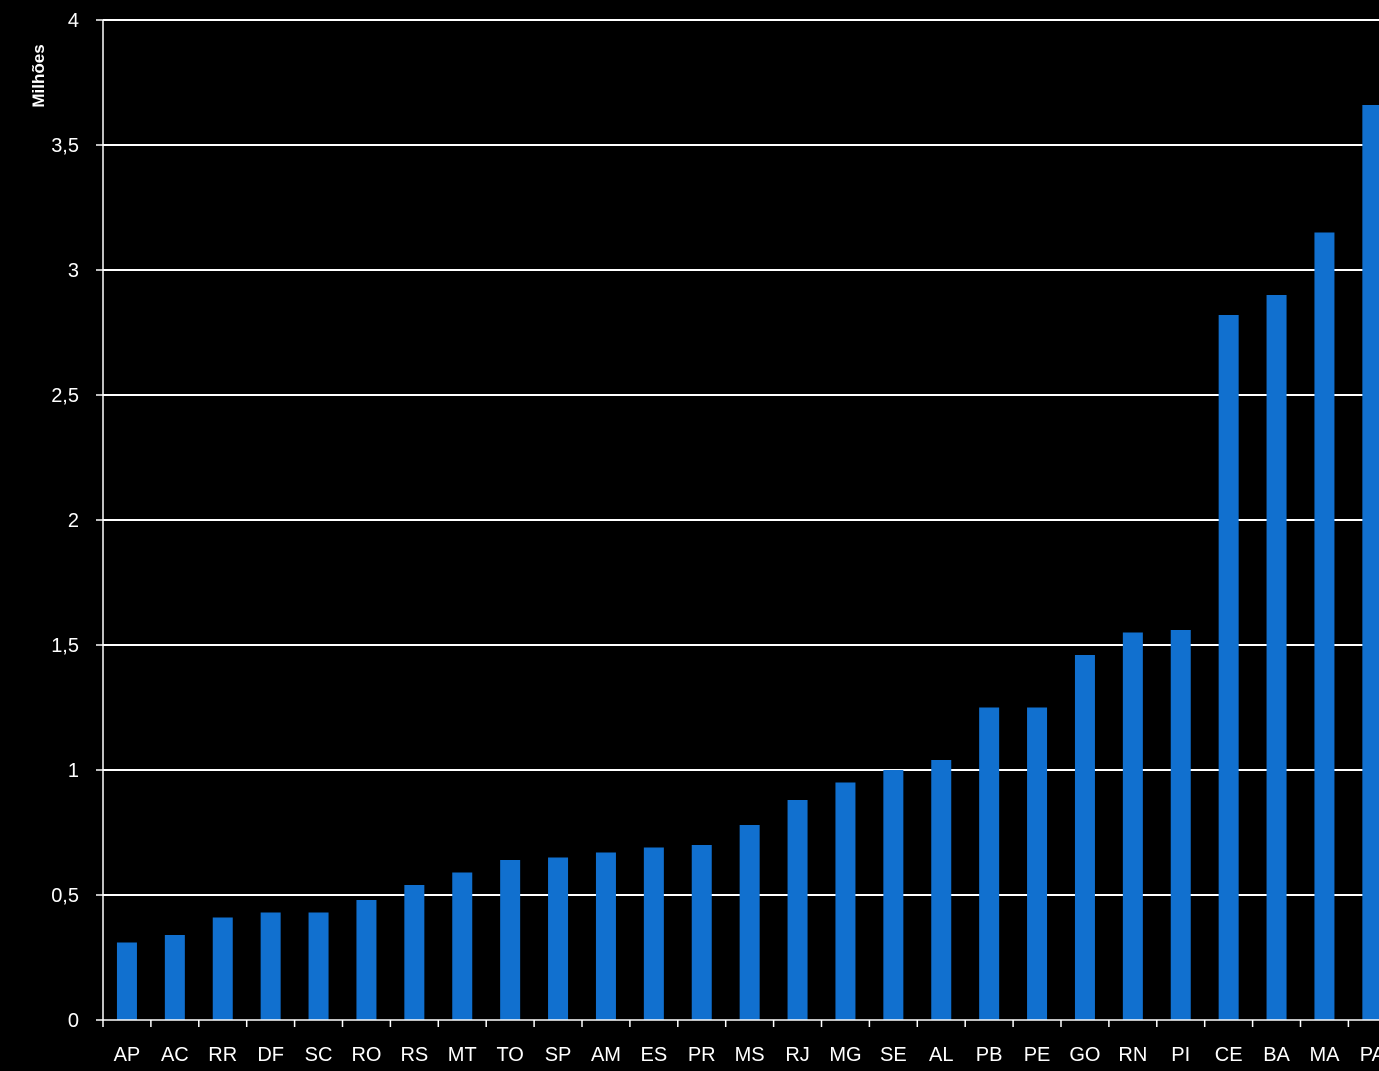  Describe the element at coordinates (38, 75) in the screenshot. I see `y-axis-label: Milhões` at that location.